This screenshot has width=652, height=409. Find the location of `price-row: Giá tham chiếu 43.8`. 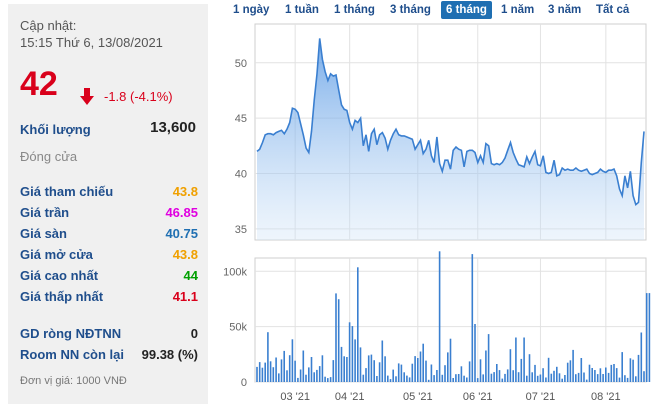

price-row: Giá tham chiếu 43.8 is located at coordinates (109, 191).